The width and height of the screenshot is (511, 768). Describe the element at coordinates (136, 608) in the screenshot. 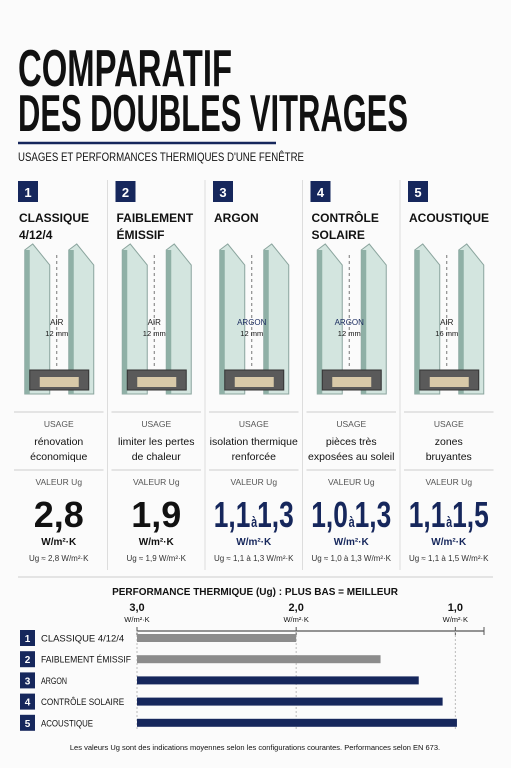

I see `x-tick-label: 3,0` at that location.